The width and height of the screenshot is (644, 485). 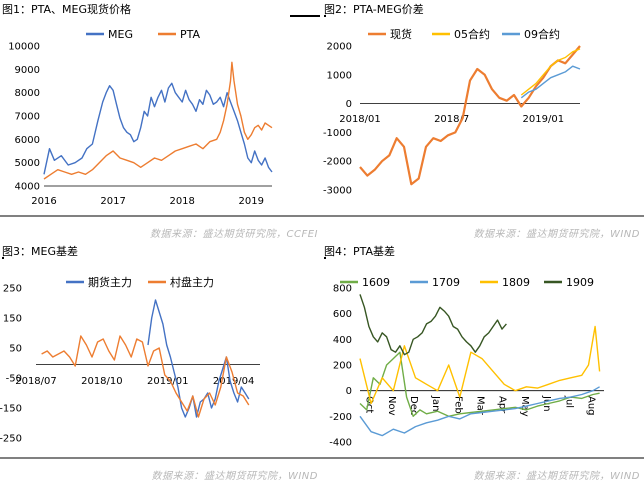 I want to click on x-tick-label: Aug, so click(x=590, y=406).